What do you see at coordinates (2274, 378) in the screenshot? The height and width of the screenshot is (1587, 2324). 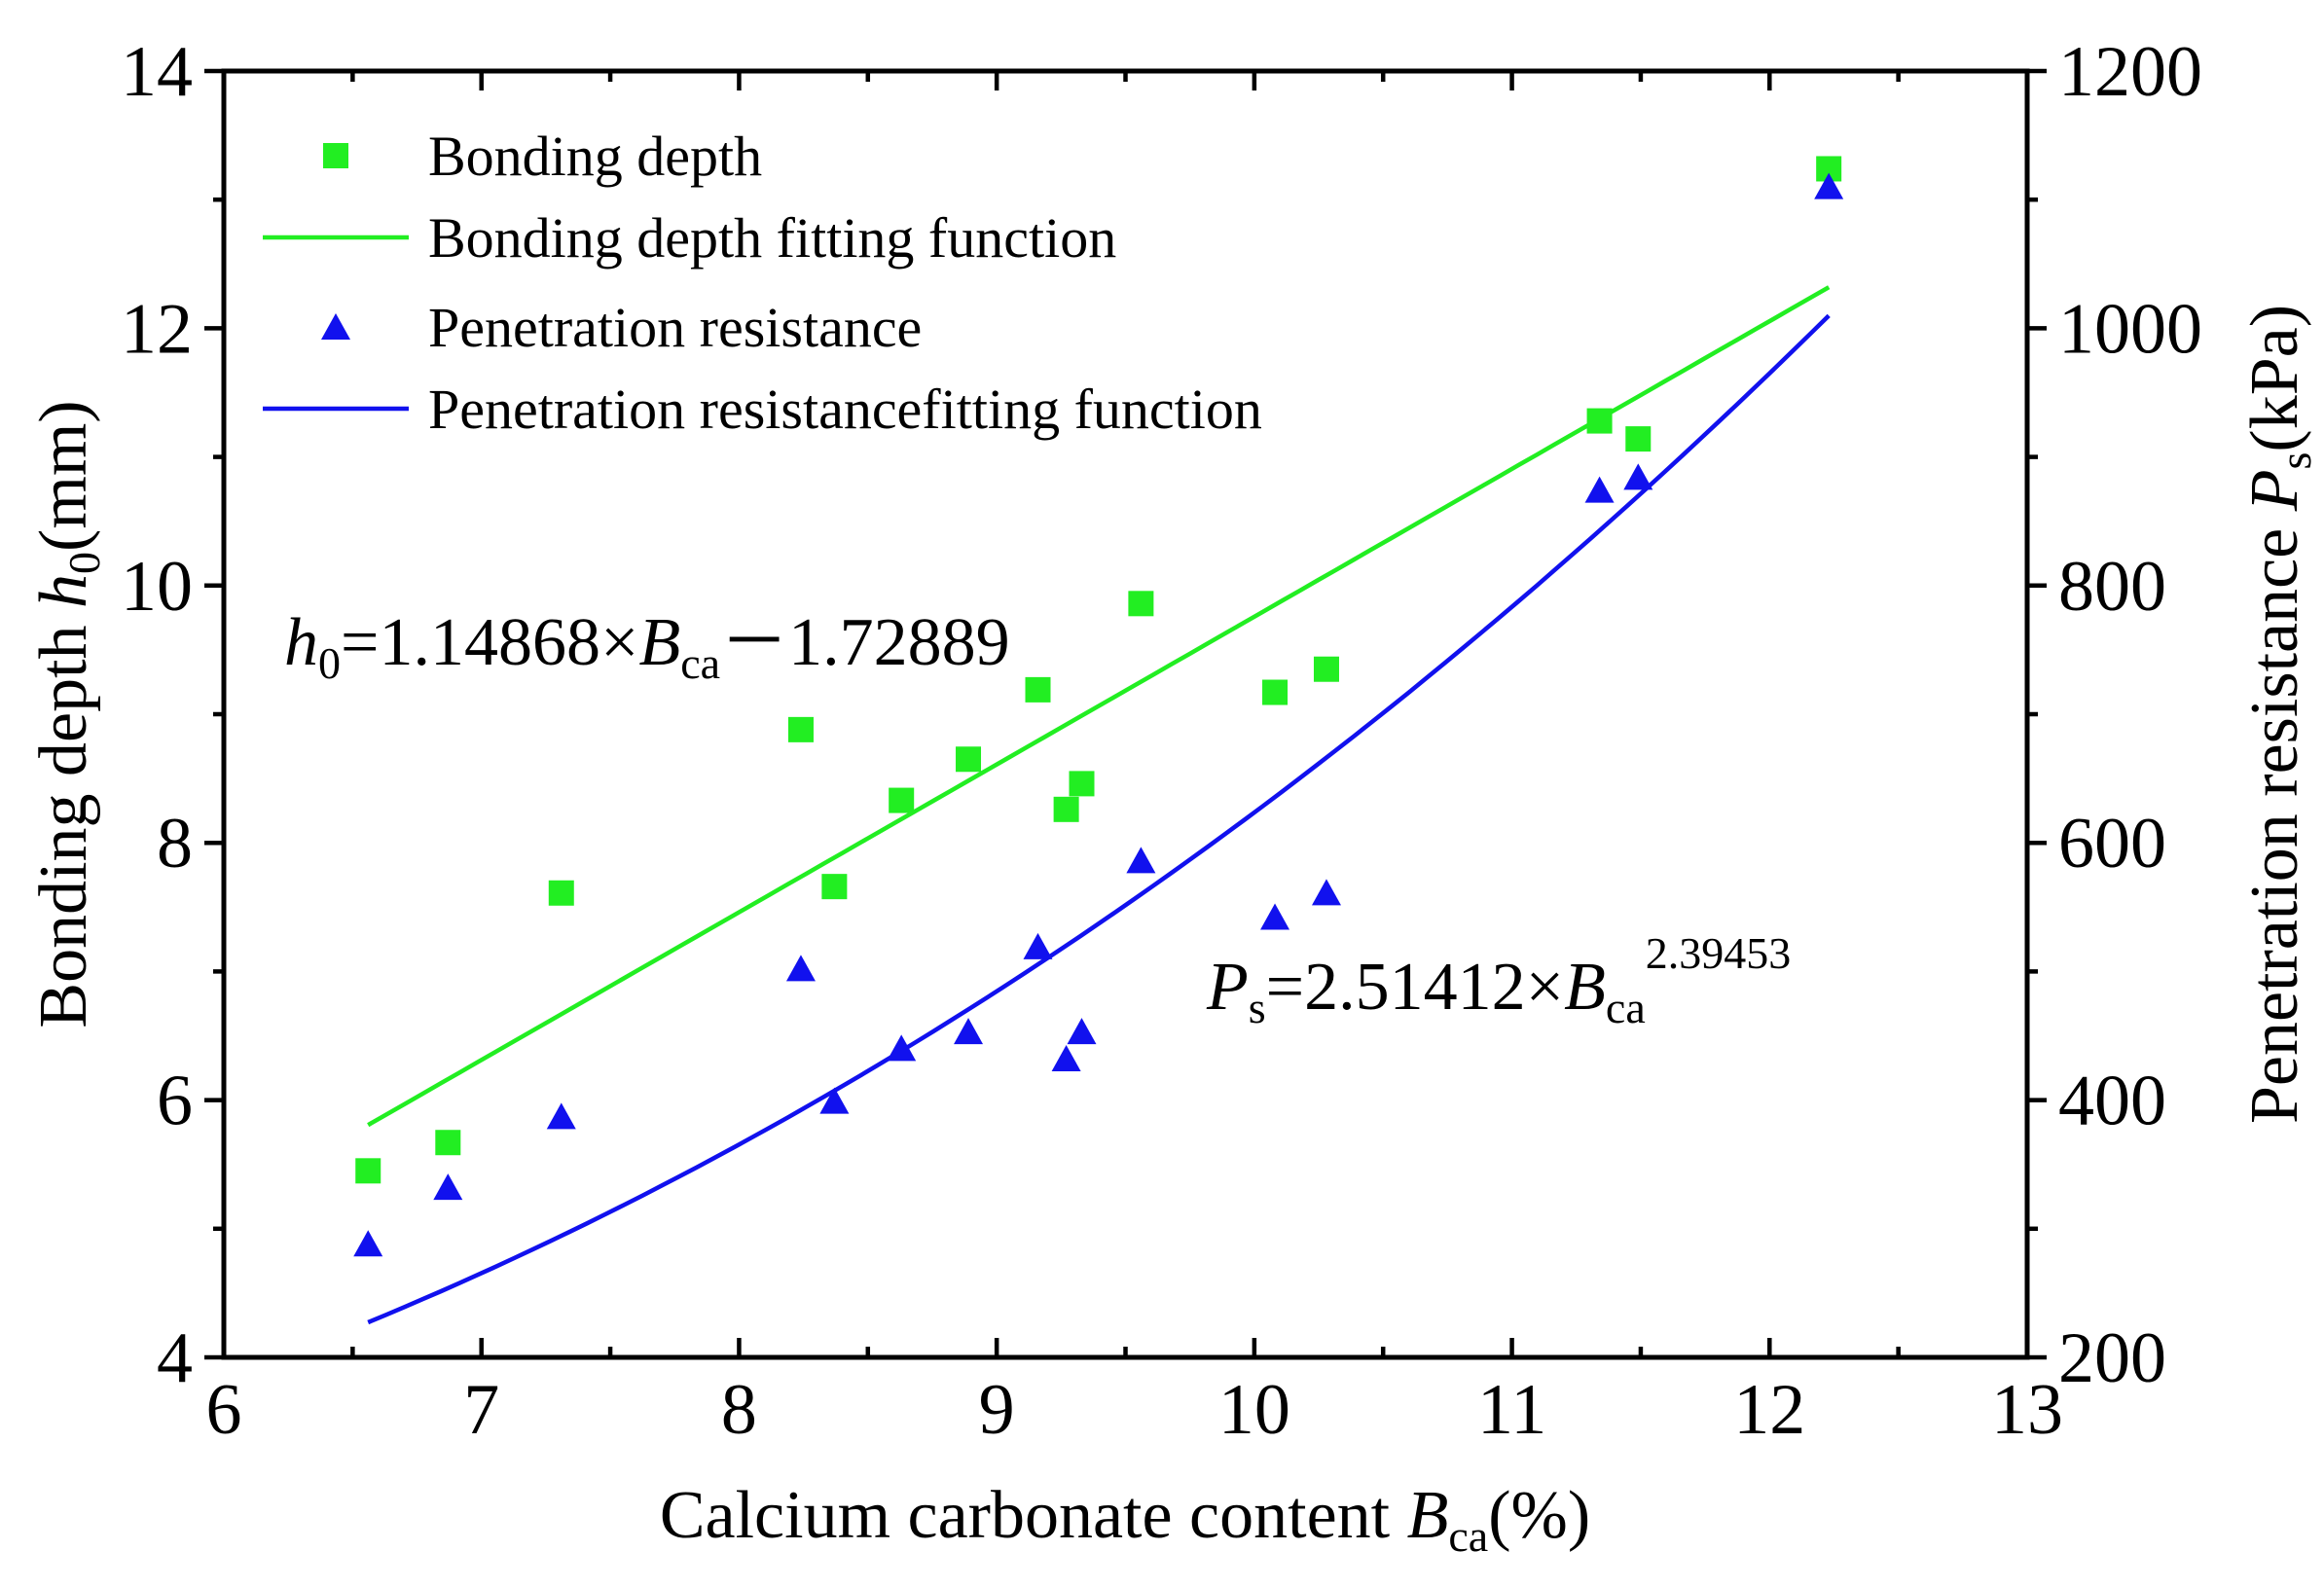 I see `y2-axis-title-suffix: (kPa)` at bounding box center [2274, 378].